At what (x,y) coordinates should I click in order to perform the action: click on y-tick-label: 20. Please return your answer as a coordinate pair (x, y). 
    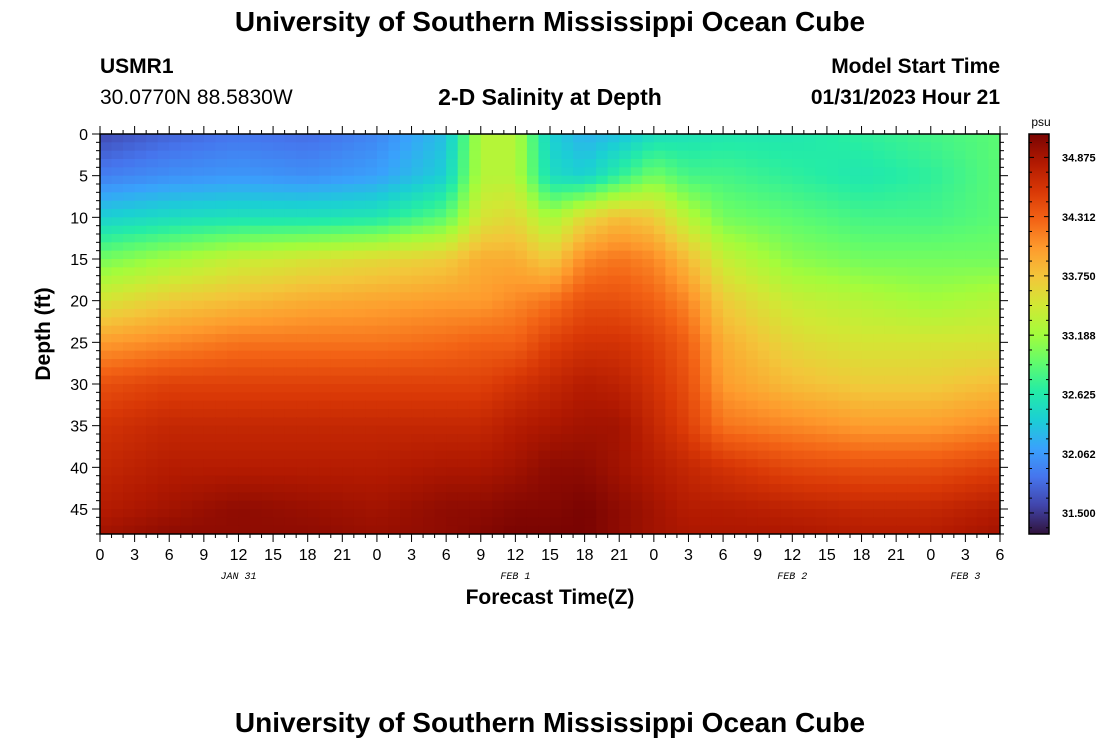
    Looking at the image, I should click on (79, 302).